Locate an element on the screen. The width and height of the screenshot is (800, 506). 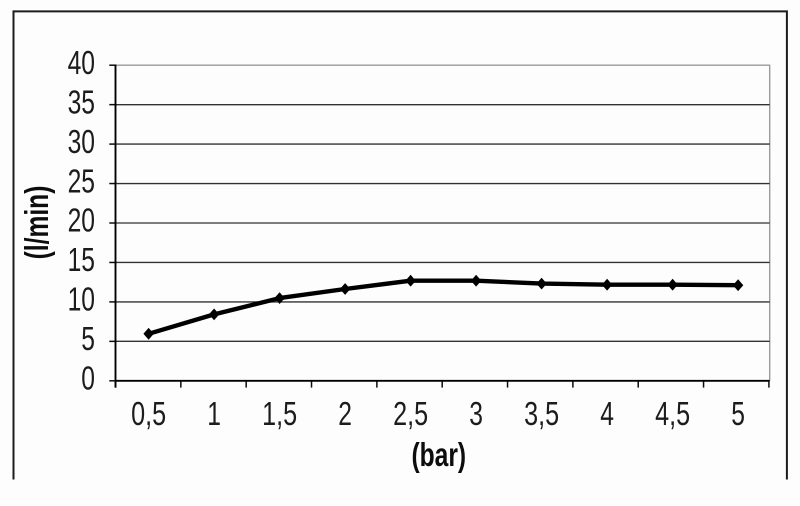
svg-text: 15 is located at coordinates (81, 260).